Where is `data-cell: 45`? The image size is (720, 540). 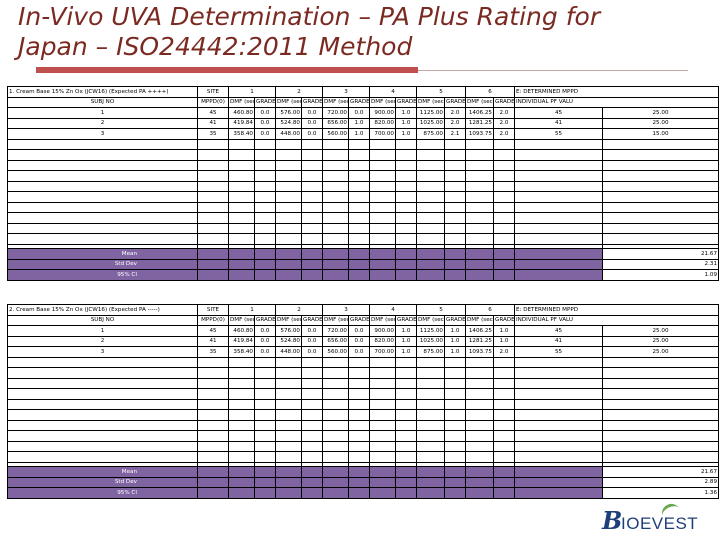
data-cell: 45 is located at coordinates (558, 331).